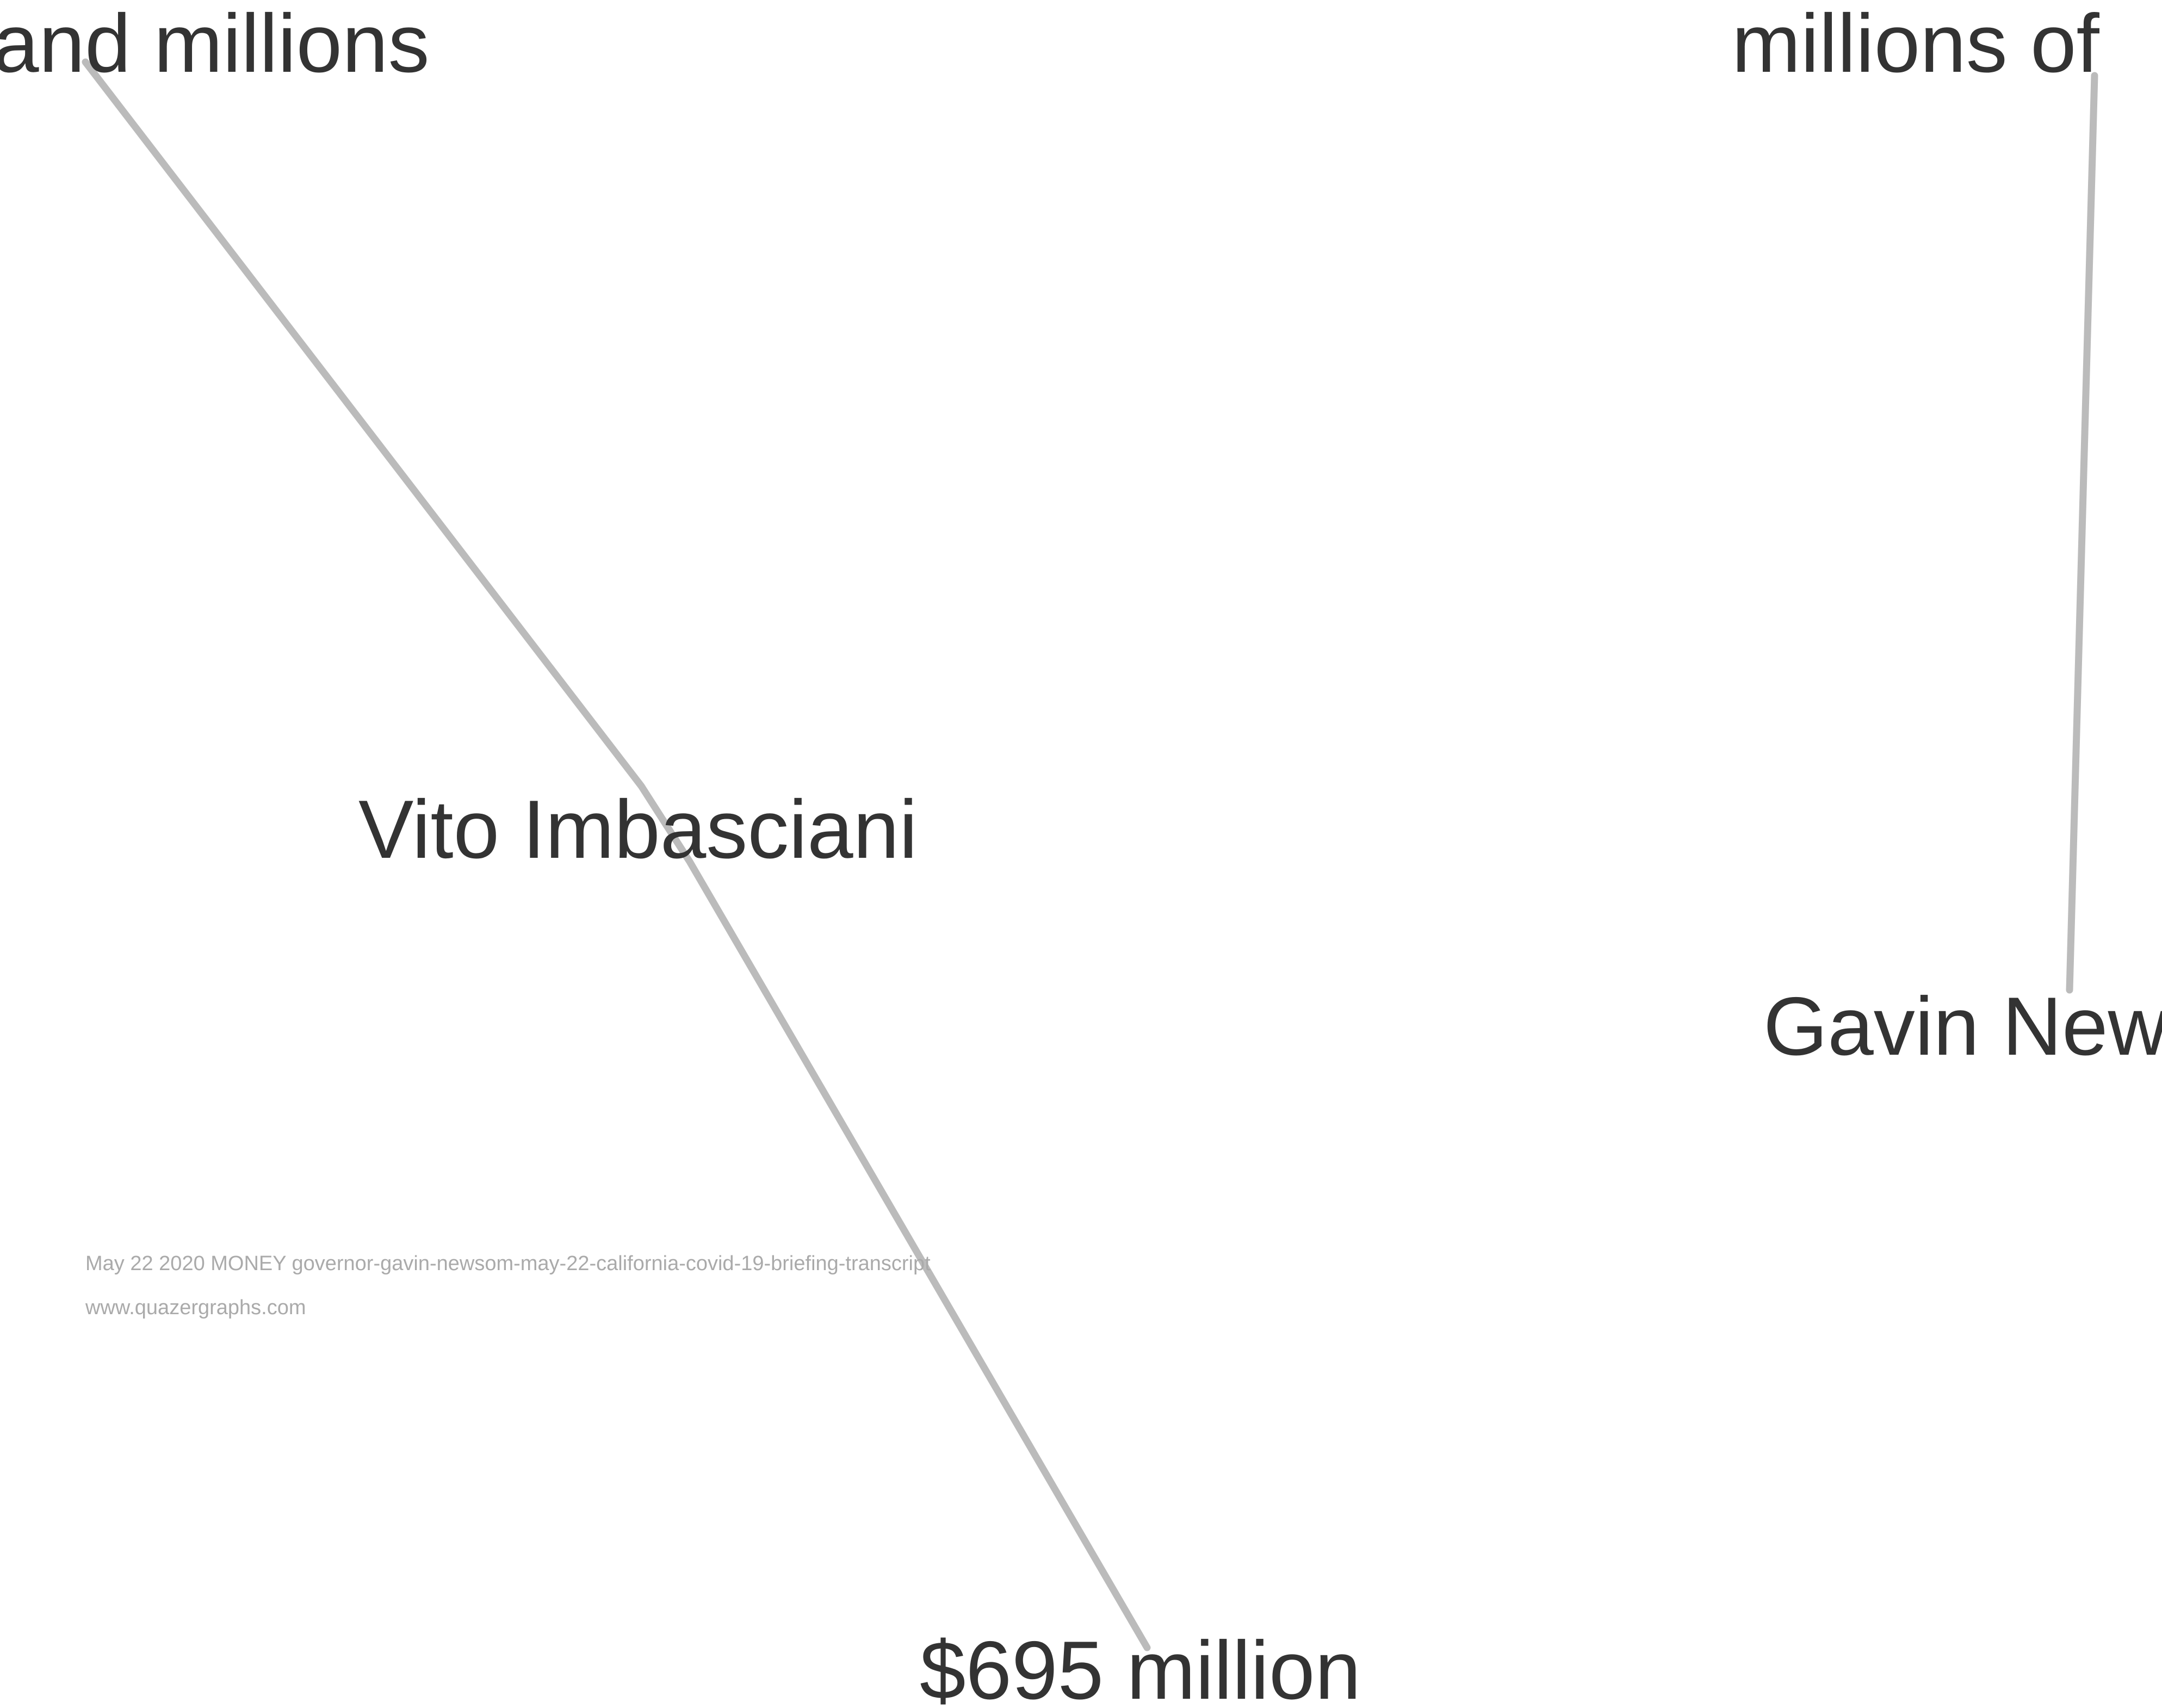 Image resolution: width=2162 pixels, height=1708 pixels. I want to click on node-label: Vito Imbasciani, so click(638, 829).